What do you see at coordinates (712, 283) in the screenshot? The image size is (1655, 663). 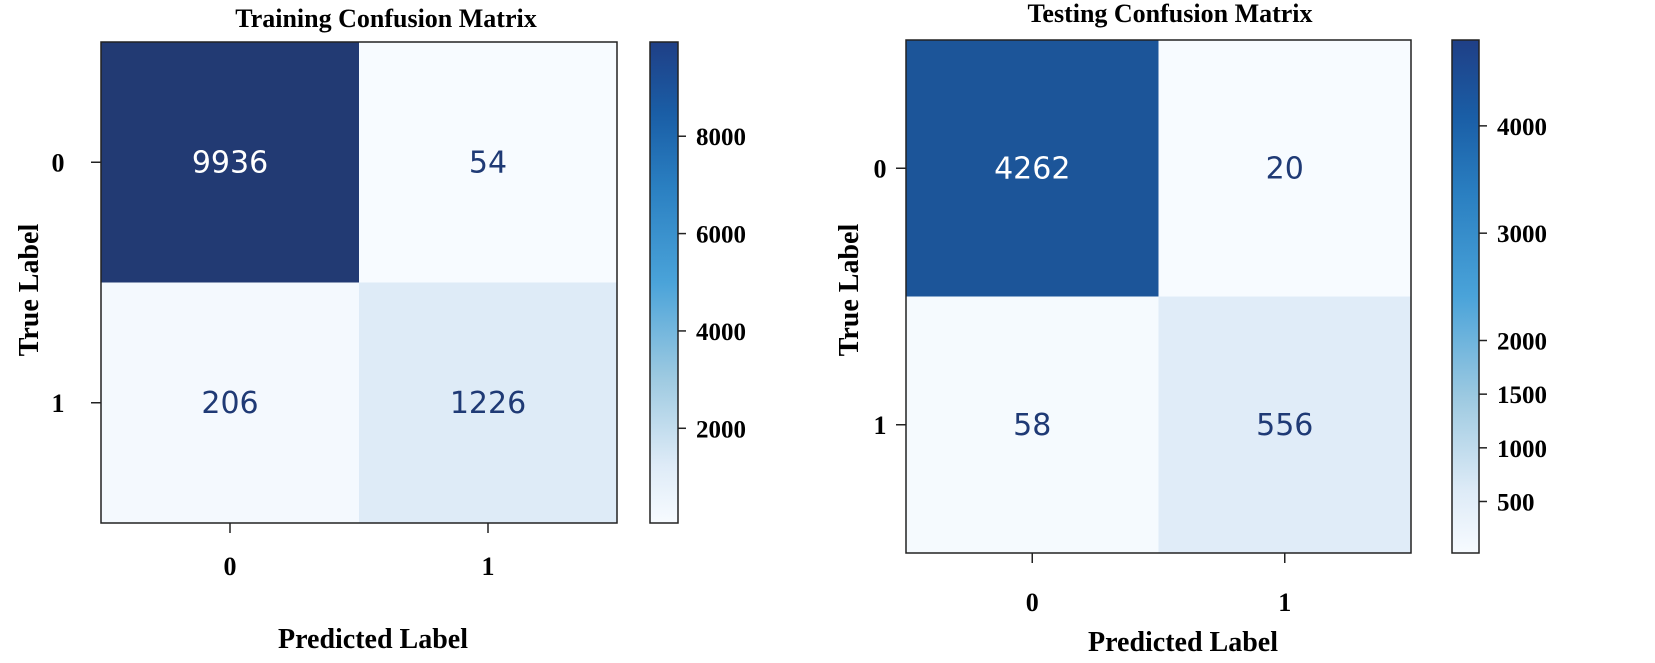 I see `colorbar-ticks: 2000 4000 6000 8000` at bounding box center [712, 283].